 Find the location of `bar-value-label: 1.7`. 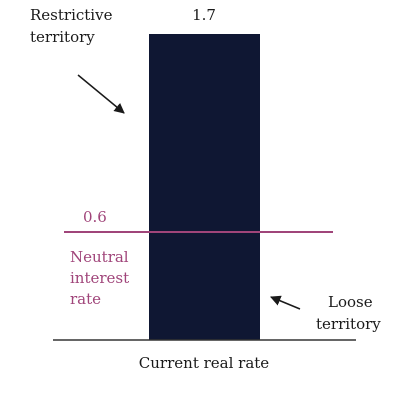

bar-value-label: 1.7 is located at coordinates (204, 15).